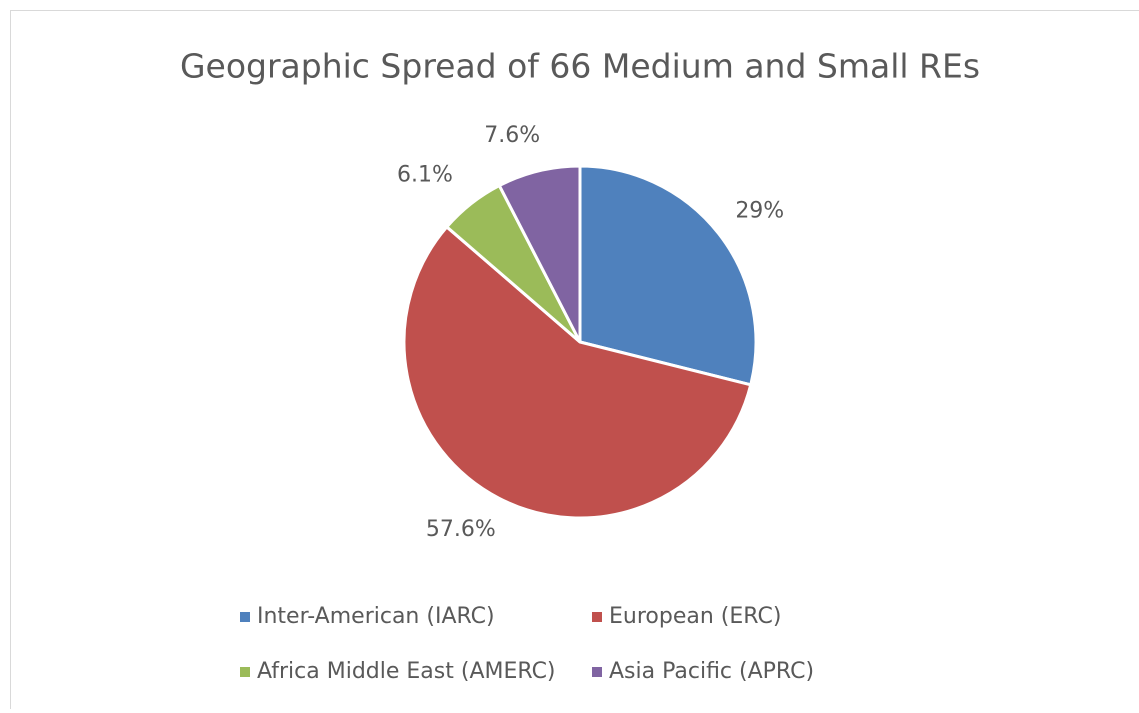  What do you see at coordinates (376, 616) in the screenshot?
I see `legend-label: Inter-American (IARC)` at bounding box center [376, 616].